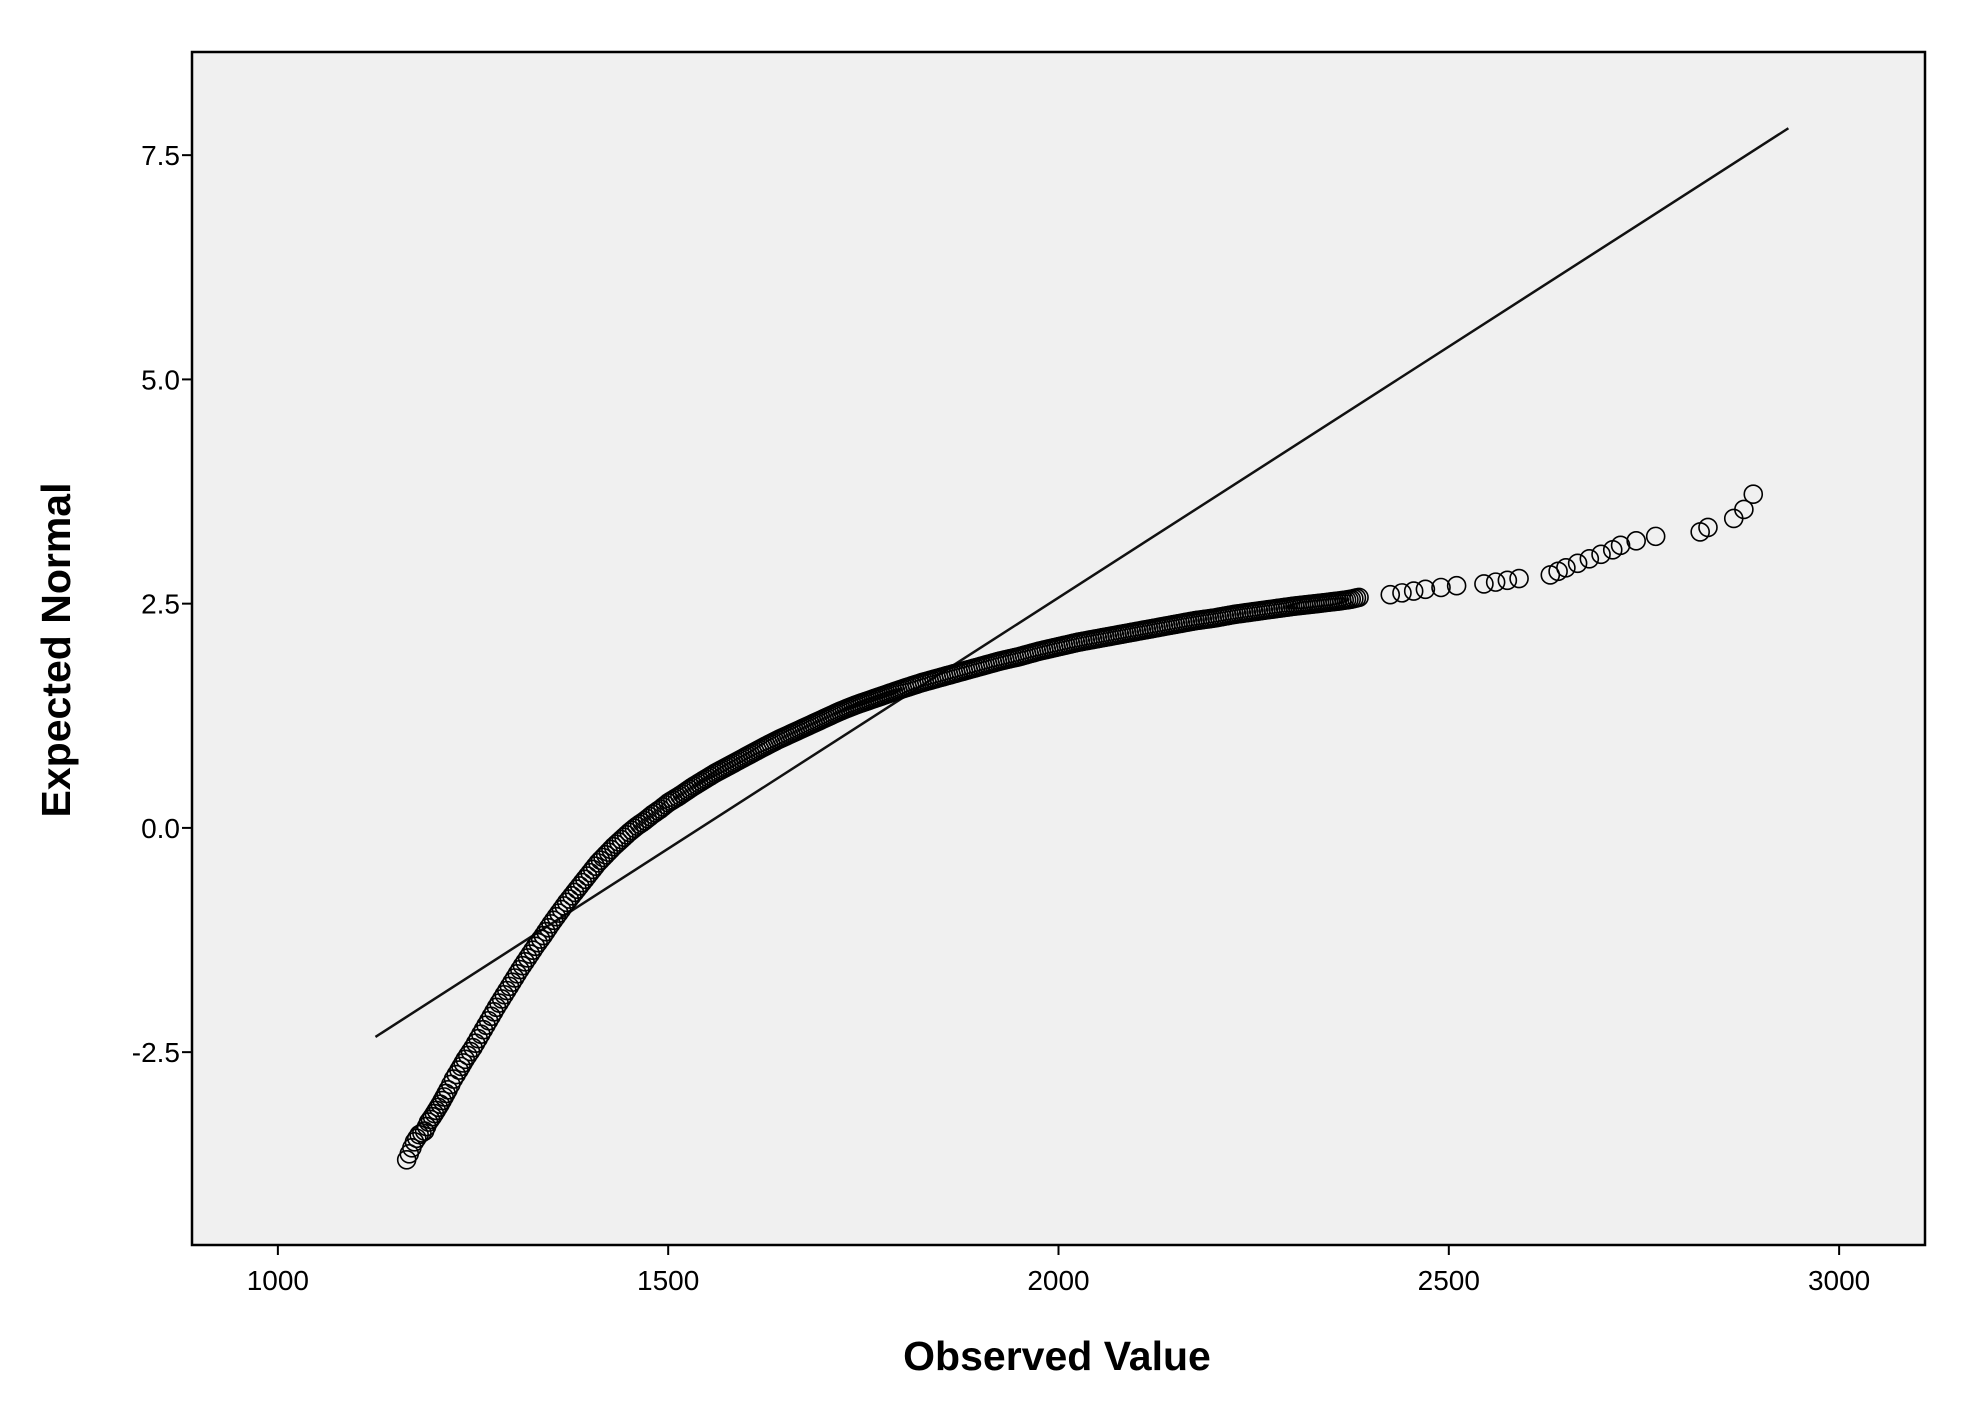 This screenshot has width=1975, height=1413. I want to click on x-tick-label: 2500, so click(1449, 1280).